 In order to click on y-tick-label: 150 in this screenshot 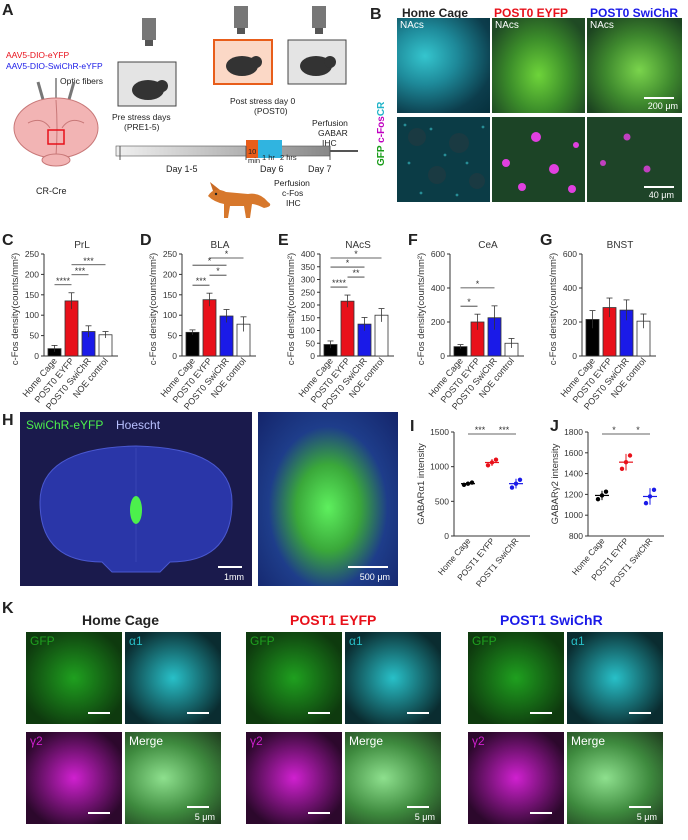, I will do `click(308, 318)`.